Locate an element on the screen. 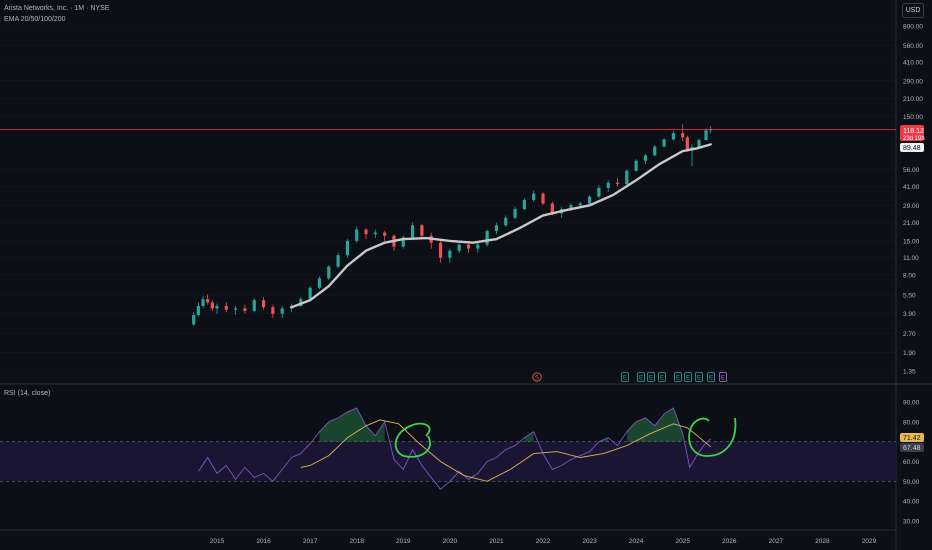  rsi-band is located at coordinates (448, 461).